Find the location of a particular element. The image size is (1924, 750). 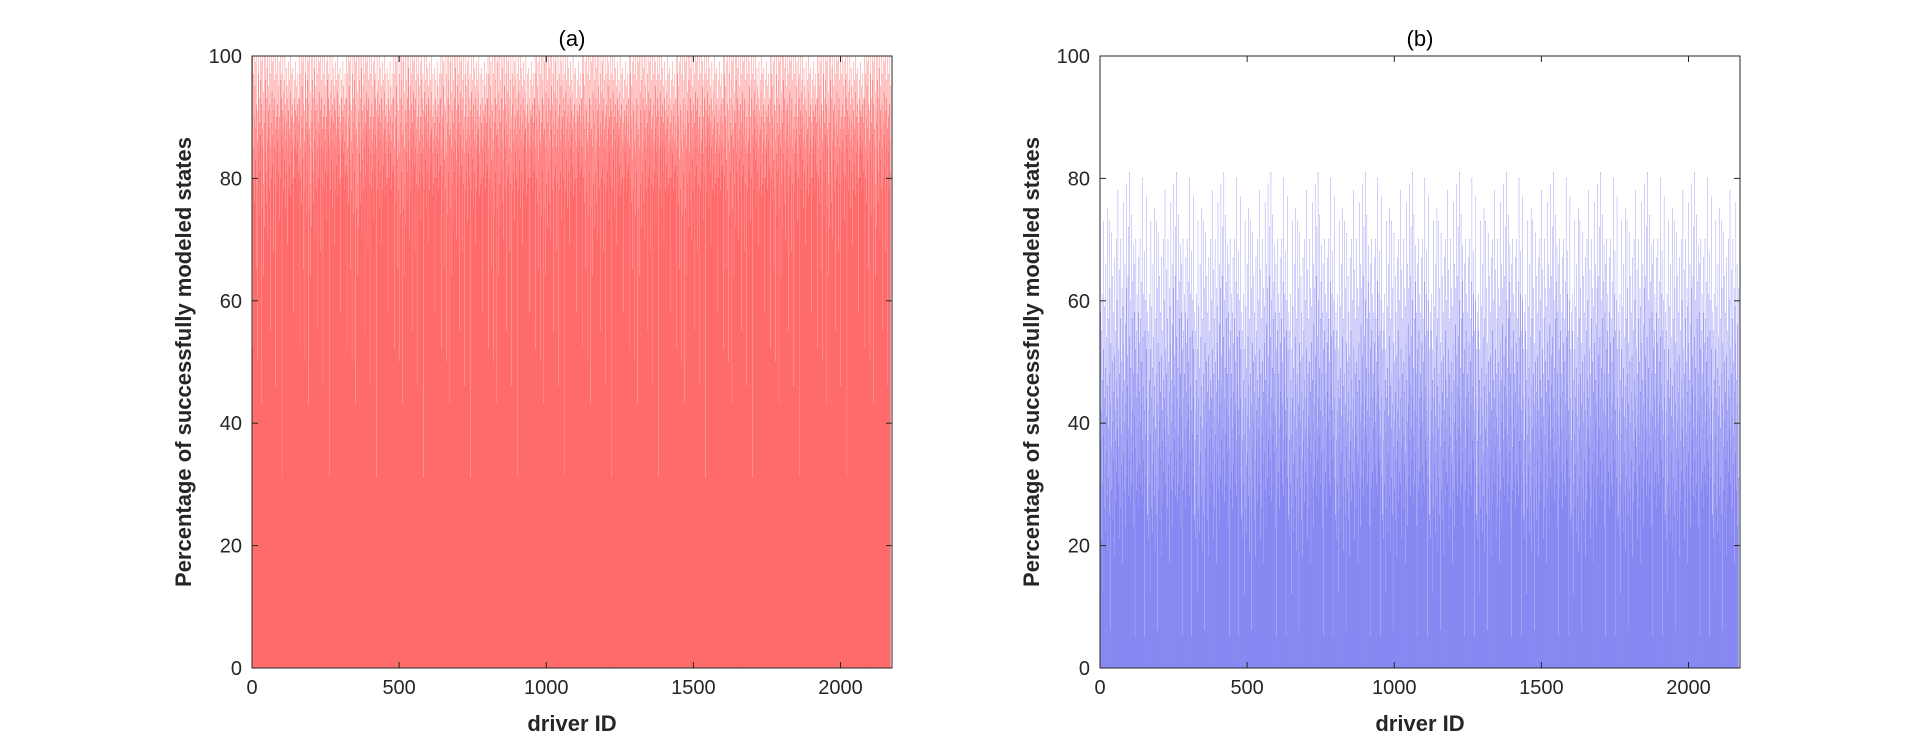

y-tick-label: 60 is located at coordinates (231, 302).